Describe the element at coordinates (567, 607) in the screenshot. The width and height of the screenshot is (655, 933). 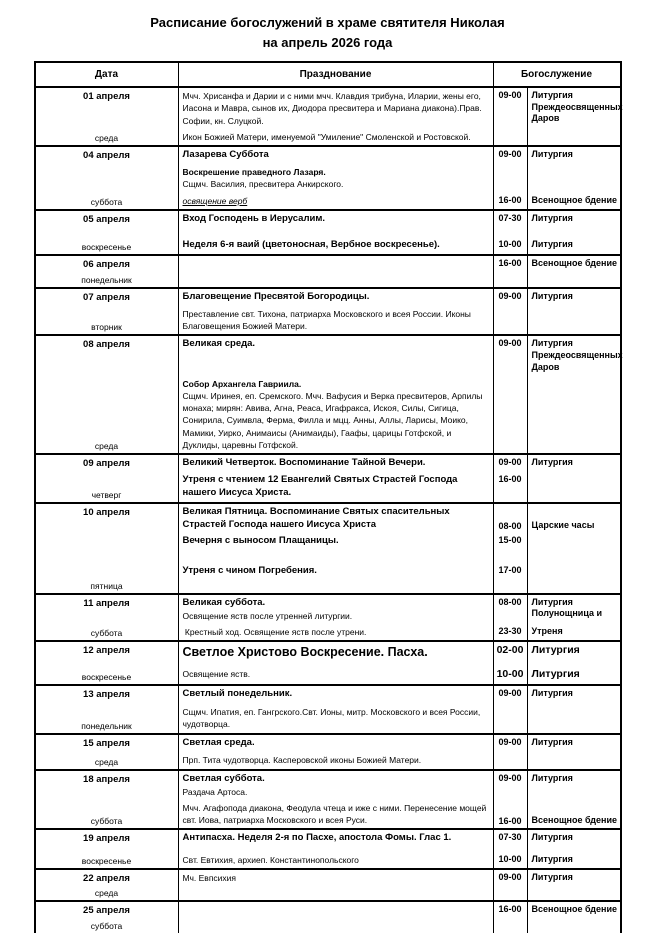
I see `service-name: Литургия Полунощница и` at that location.